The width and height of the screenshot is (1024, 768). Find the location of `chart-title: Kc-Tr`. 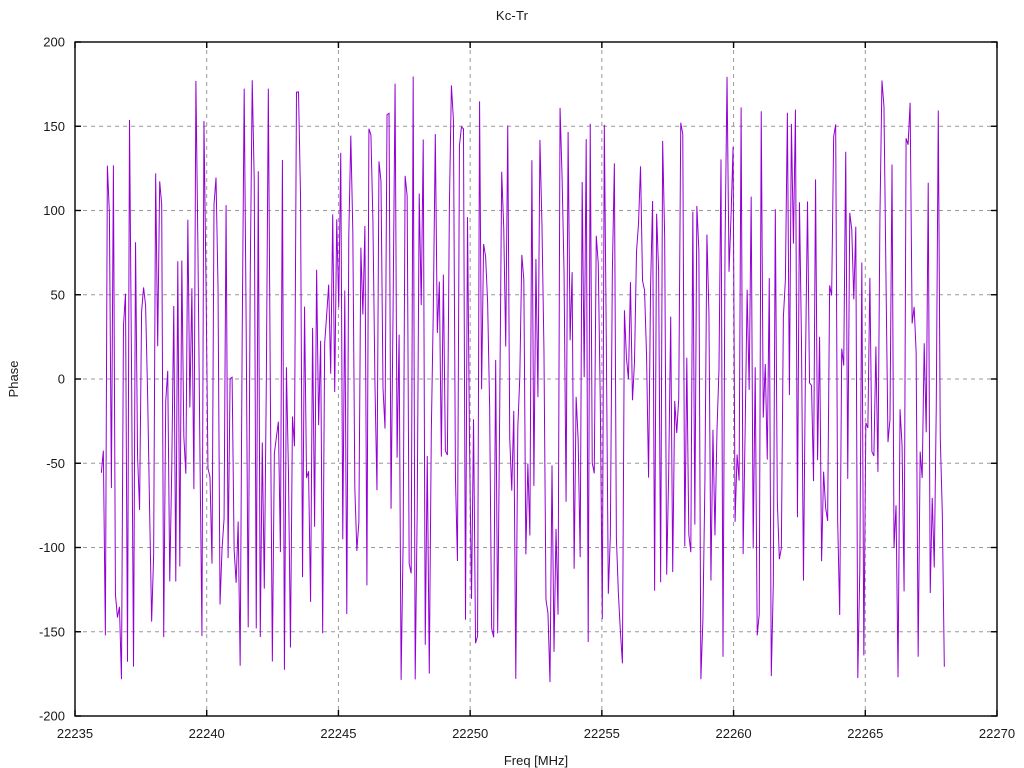

chart-title: Kc-Tr is located at coordinates (512, 15).